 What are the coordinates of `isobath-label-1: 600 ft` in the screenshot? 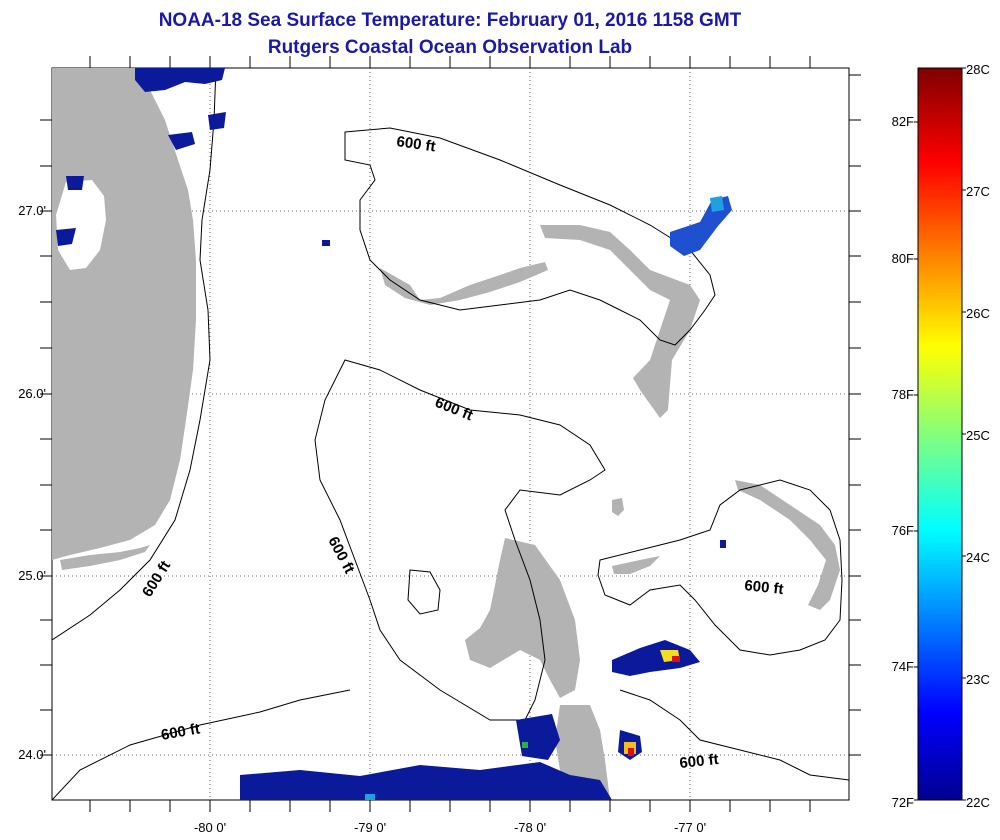 It's located at (415, 144).